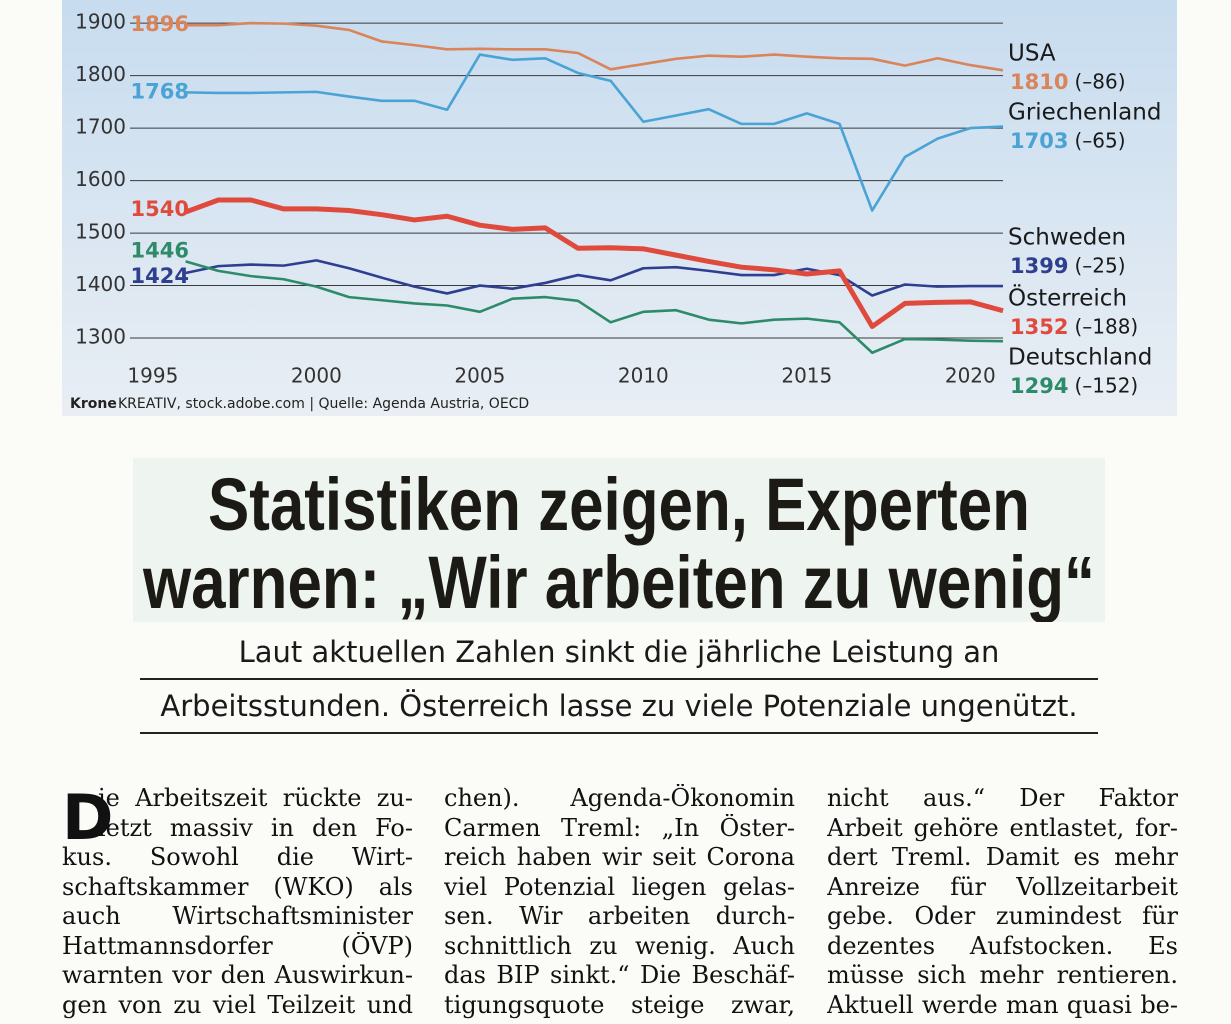 The height and width of the screenshot is (1024, 1231). What do you see at coordinates (1039, 266) in the screenshot?
I see `end-value-label: 1399` at bounding box center [1039, 266].